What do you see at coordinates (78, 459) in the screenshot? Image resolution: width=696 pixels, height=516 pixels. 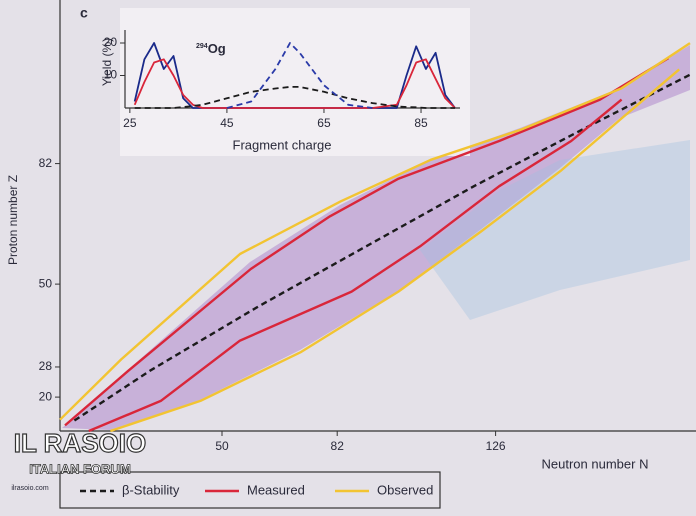 I see `watermark: IL RASOIO ITALIAN FORUM ilrasoio.com` at bounding box center [78, 459].